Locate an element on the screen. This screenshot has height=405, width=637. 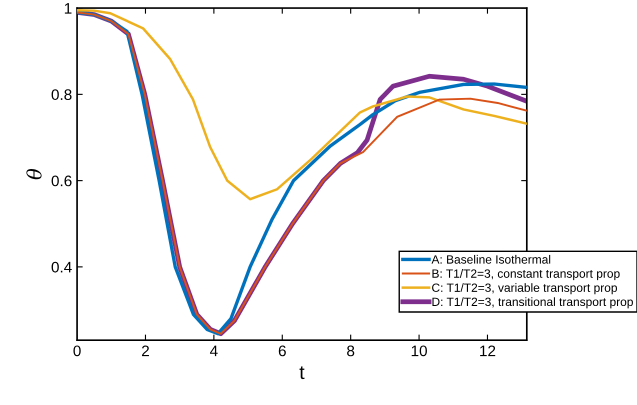
x-tick-label: 6 is located at coordinates (282, 350).